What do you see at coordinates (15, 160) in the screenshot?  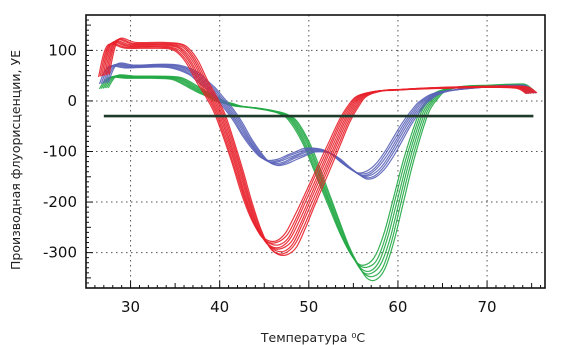 I see `y-axis-label: Производная флуорисценции, УЕ` at bounding box center [15, 160].